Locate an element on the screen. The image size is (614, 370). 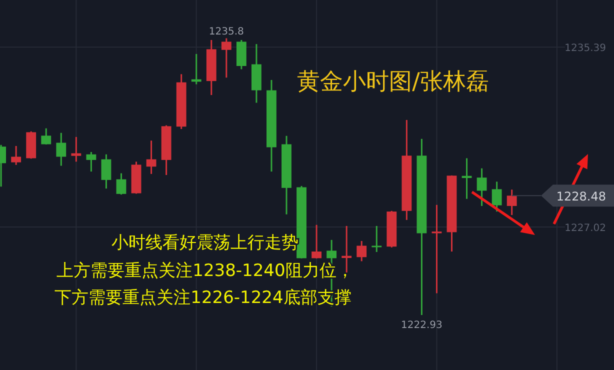
annotation: 1222.93 is located at coordinates (421, 325).